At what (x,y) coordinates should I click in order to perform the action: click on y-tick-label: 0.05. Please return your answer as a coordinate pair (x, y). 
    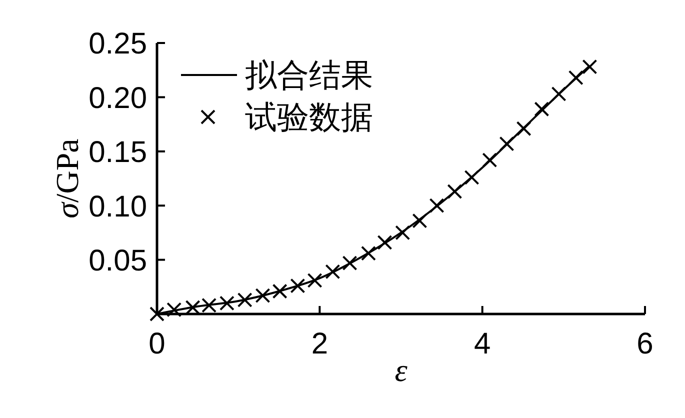
    Looking at the image, I should click on (117, 261).